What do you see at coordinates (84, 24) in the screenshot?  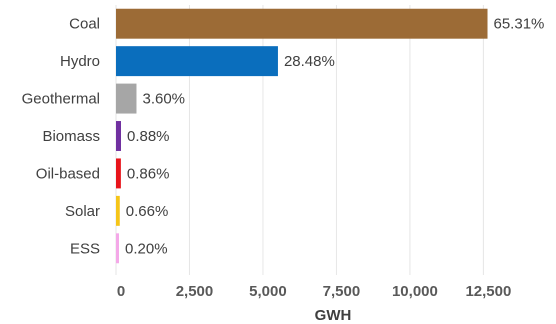 I see `y-tick-label: Coal` at bounding box center [84, 24].